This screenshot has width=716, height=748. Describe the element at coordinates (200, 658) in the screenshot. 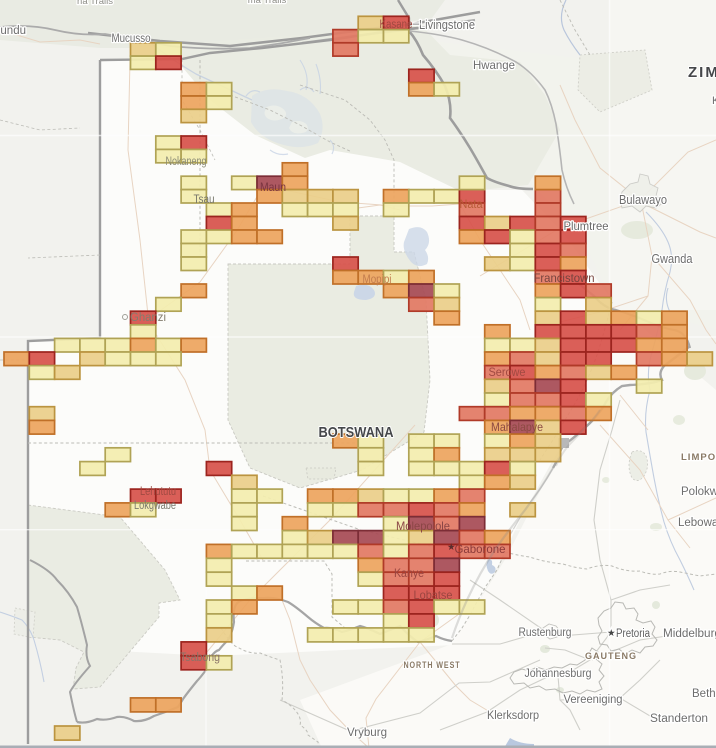

I see `svg-text: Tsabong` at that location.